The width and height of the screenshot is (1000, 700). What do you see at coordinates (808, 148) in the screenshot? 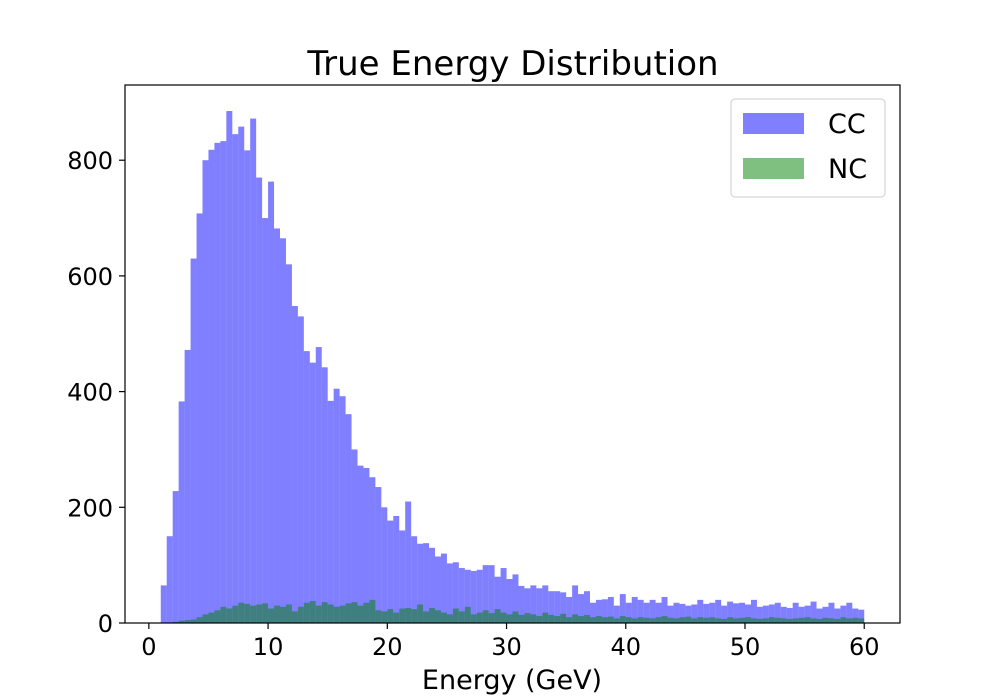
I see `chart-legend: CC NC` at bounding box center [808, 148].